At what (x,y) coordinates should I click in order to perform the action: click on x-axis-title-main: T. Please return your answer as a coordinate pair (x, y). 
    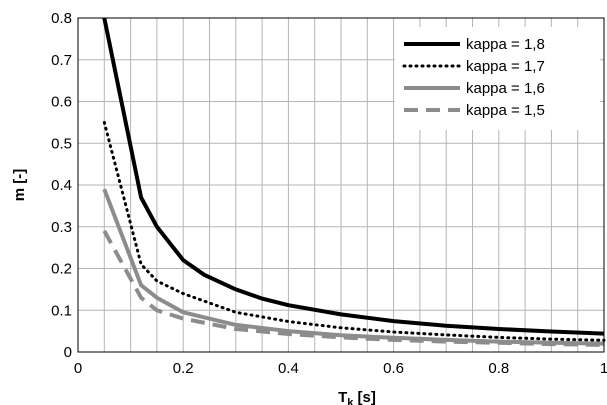
    Looking at the image, I should click on (342, 397).